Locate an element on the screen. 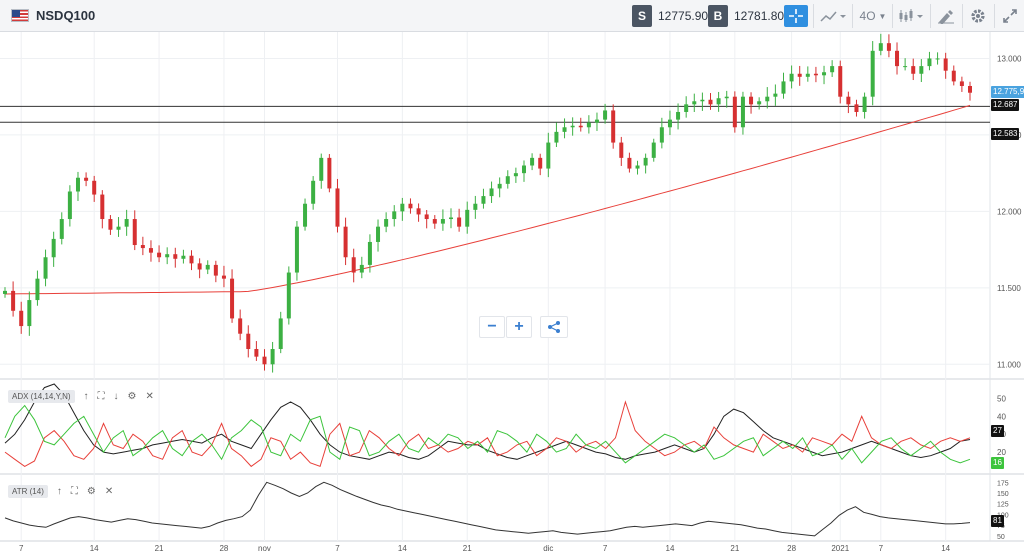  sell-price: 12775.90 is located at coordinates (683, 16).